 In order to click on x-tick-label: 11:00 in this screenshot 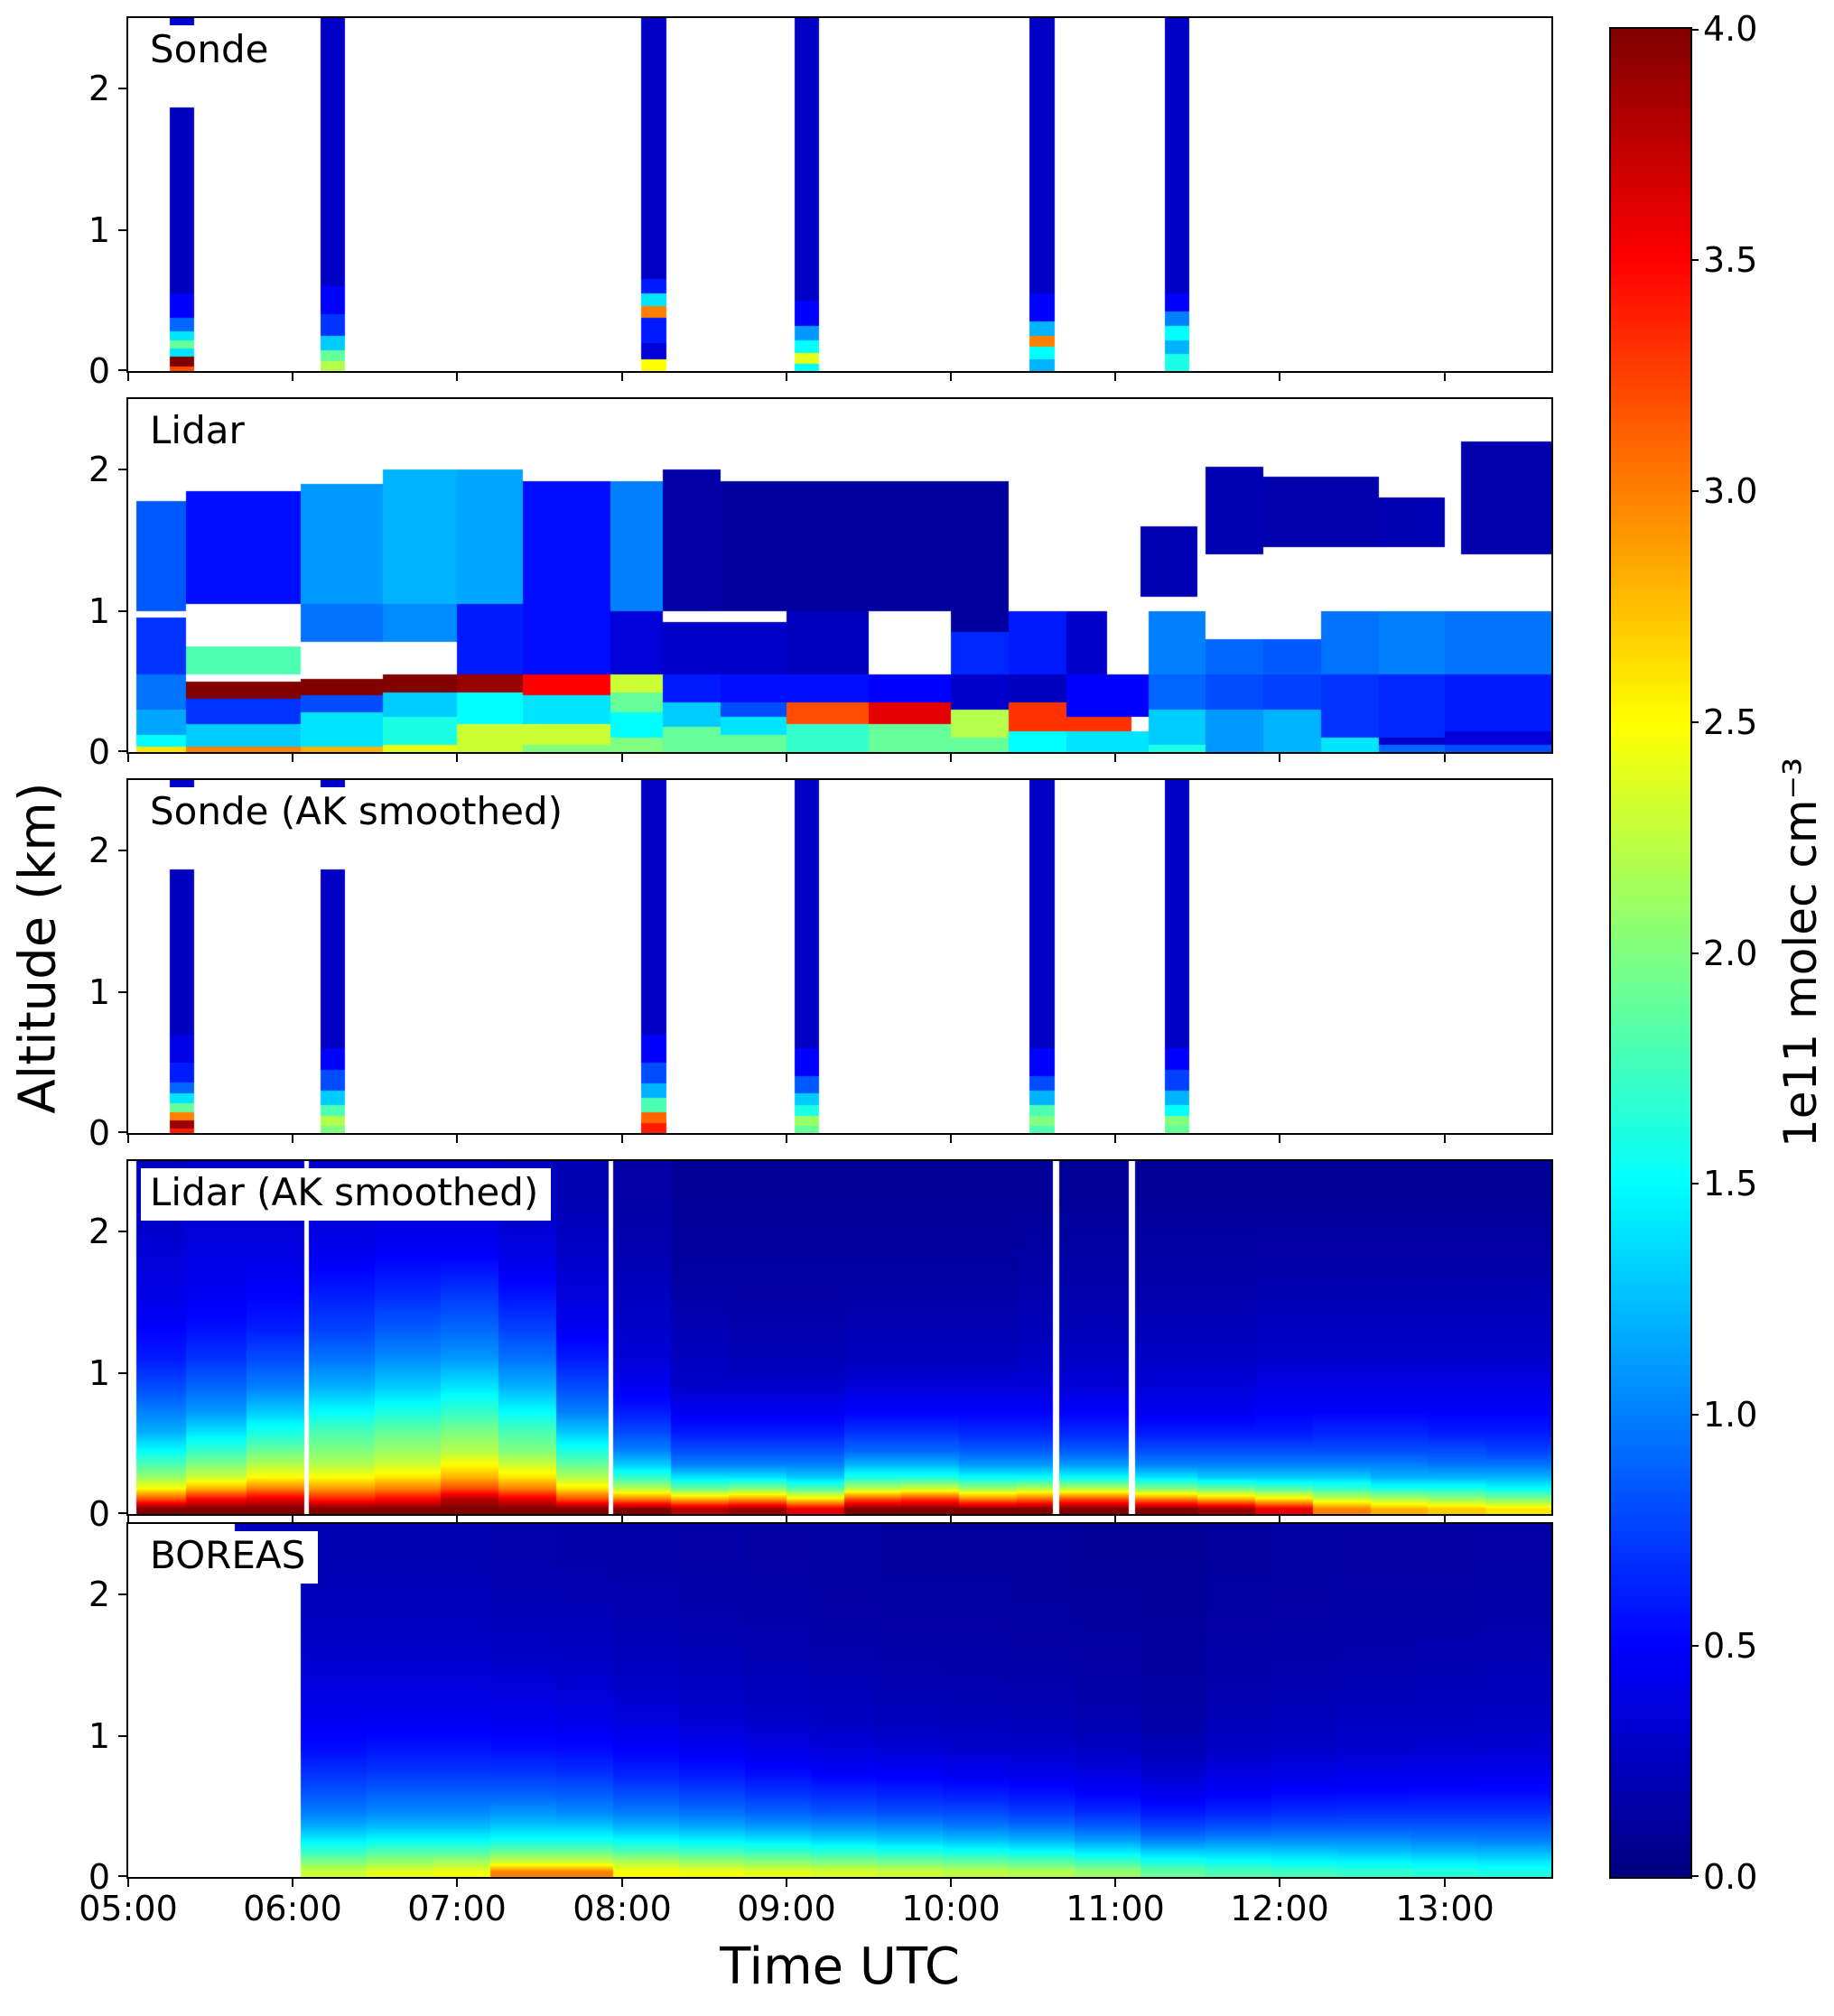, I will do `click(1115, 1908)`.